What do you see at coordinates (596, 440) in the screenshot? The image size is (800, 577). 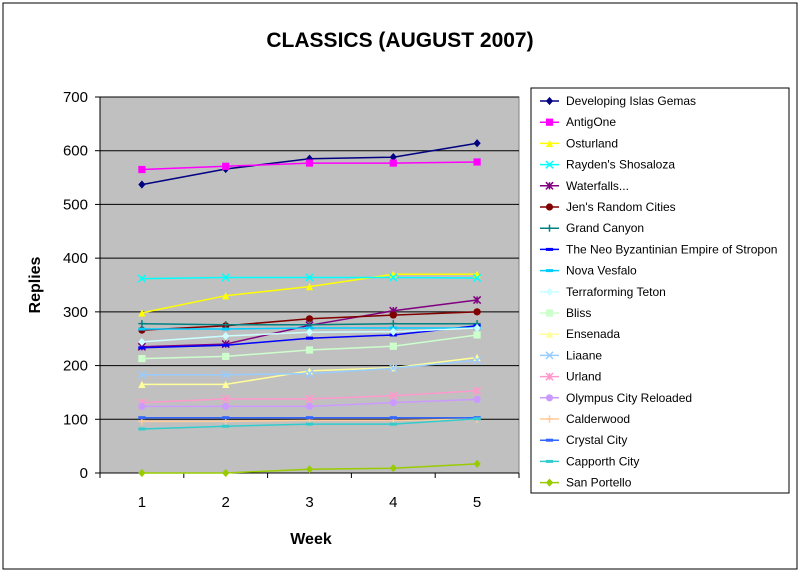 I see `legend-label: Crystal City` at bounding box center [596, 440].